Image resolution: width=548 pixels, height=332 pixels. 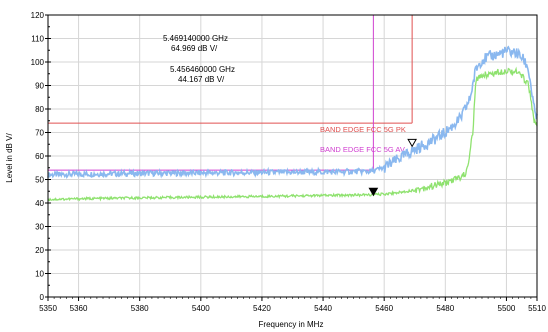 What do you see at coordinates (194, 48) in the screenshot?
I see `marker-level: 64.969 dB V/` at bounding box center [194, 48].